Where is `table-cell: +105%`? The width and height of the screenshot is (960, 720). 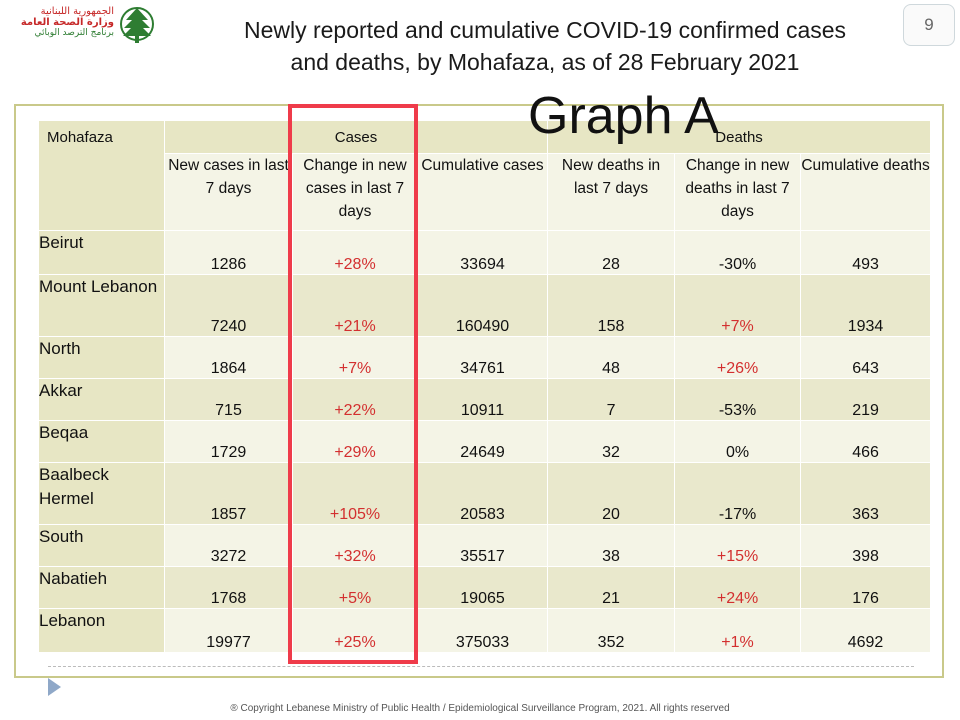 table-cell: +105% is located at coordinates (355, 493).